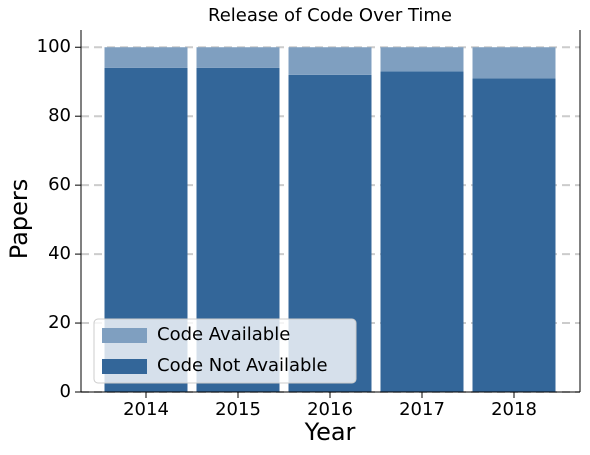 The image size is (590, 455). I want to click on x-tick-label: 2017, so click(422, 409).